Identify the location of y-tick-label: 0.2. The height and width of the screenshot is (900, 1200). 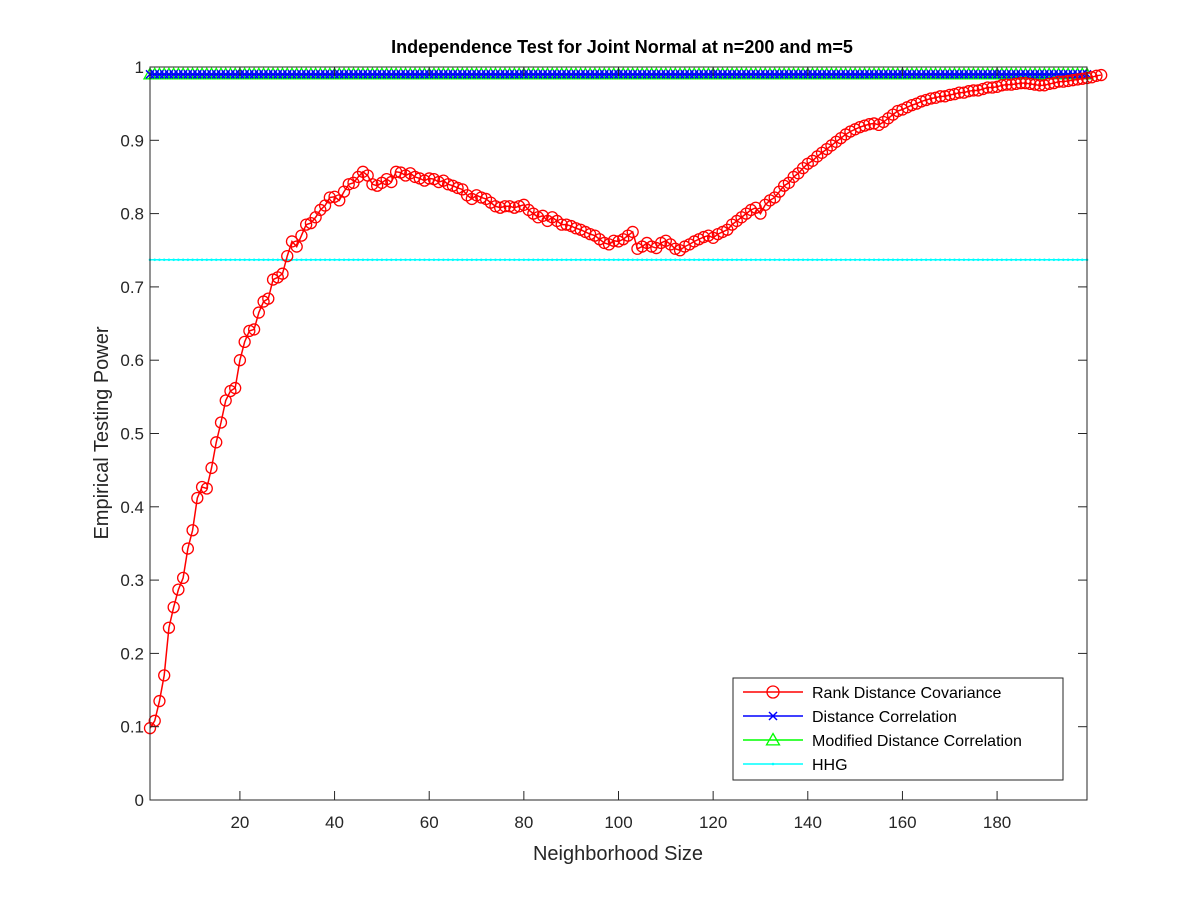
(132, 653).